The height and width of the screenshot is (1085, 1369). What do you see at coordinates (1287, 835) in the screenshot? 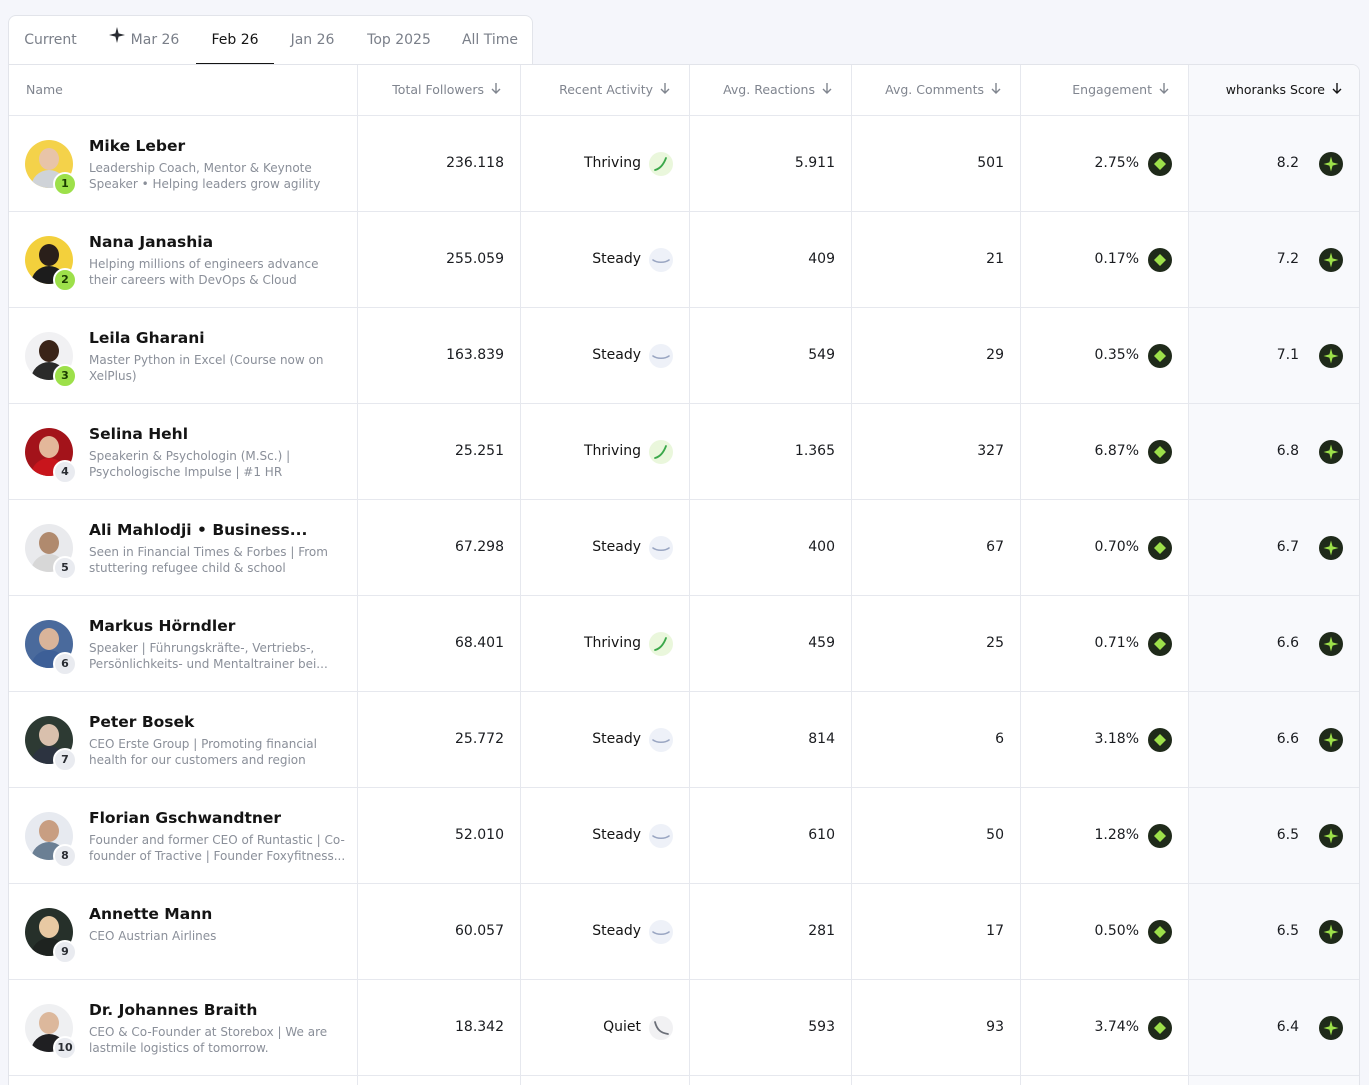
I see `whoranks-score-value: 6.5` at bounding box center [1287, 835].